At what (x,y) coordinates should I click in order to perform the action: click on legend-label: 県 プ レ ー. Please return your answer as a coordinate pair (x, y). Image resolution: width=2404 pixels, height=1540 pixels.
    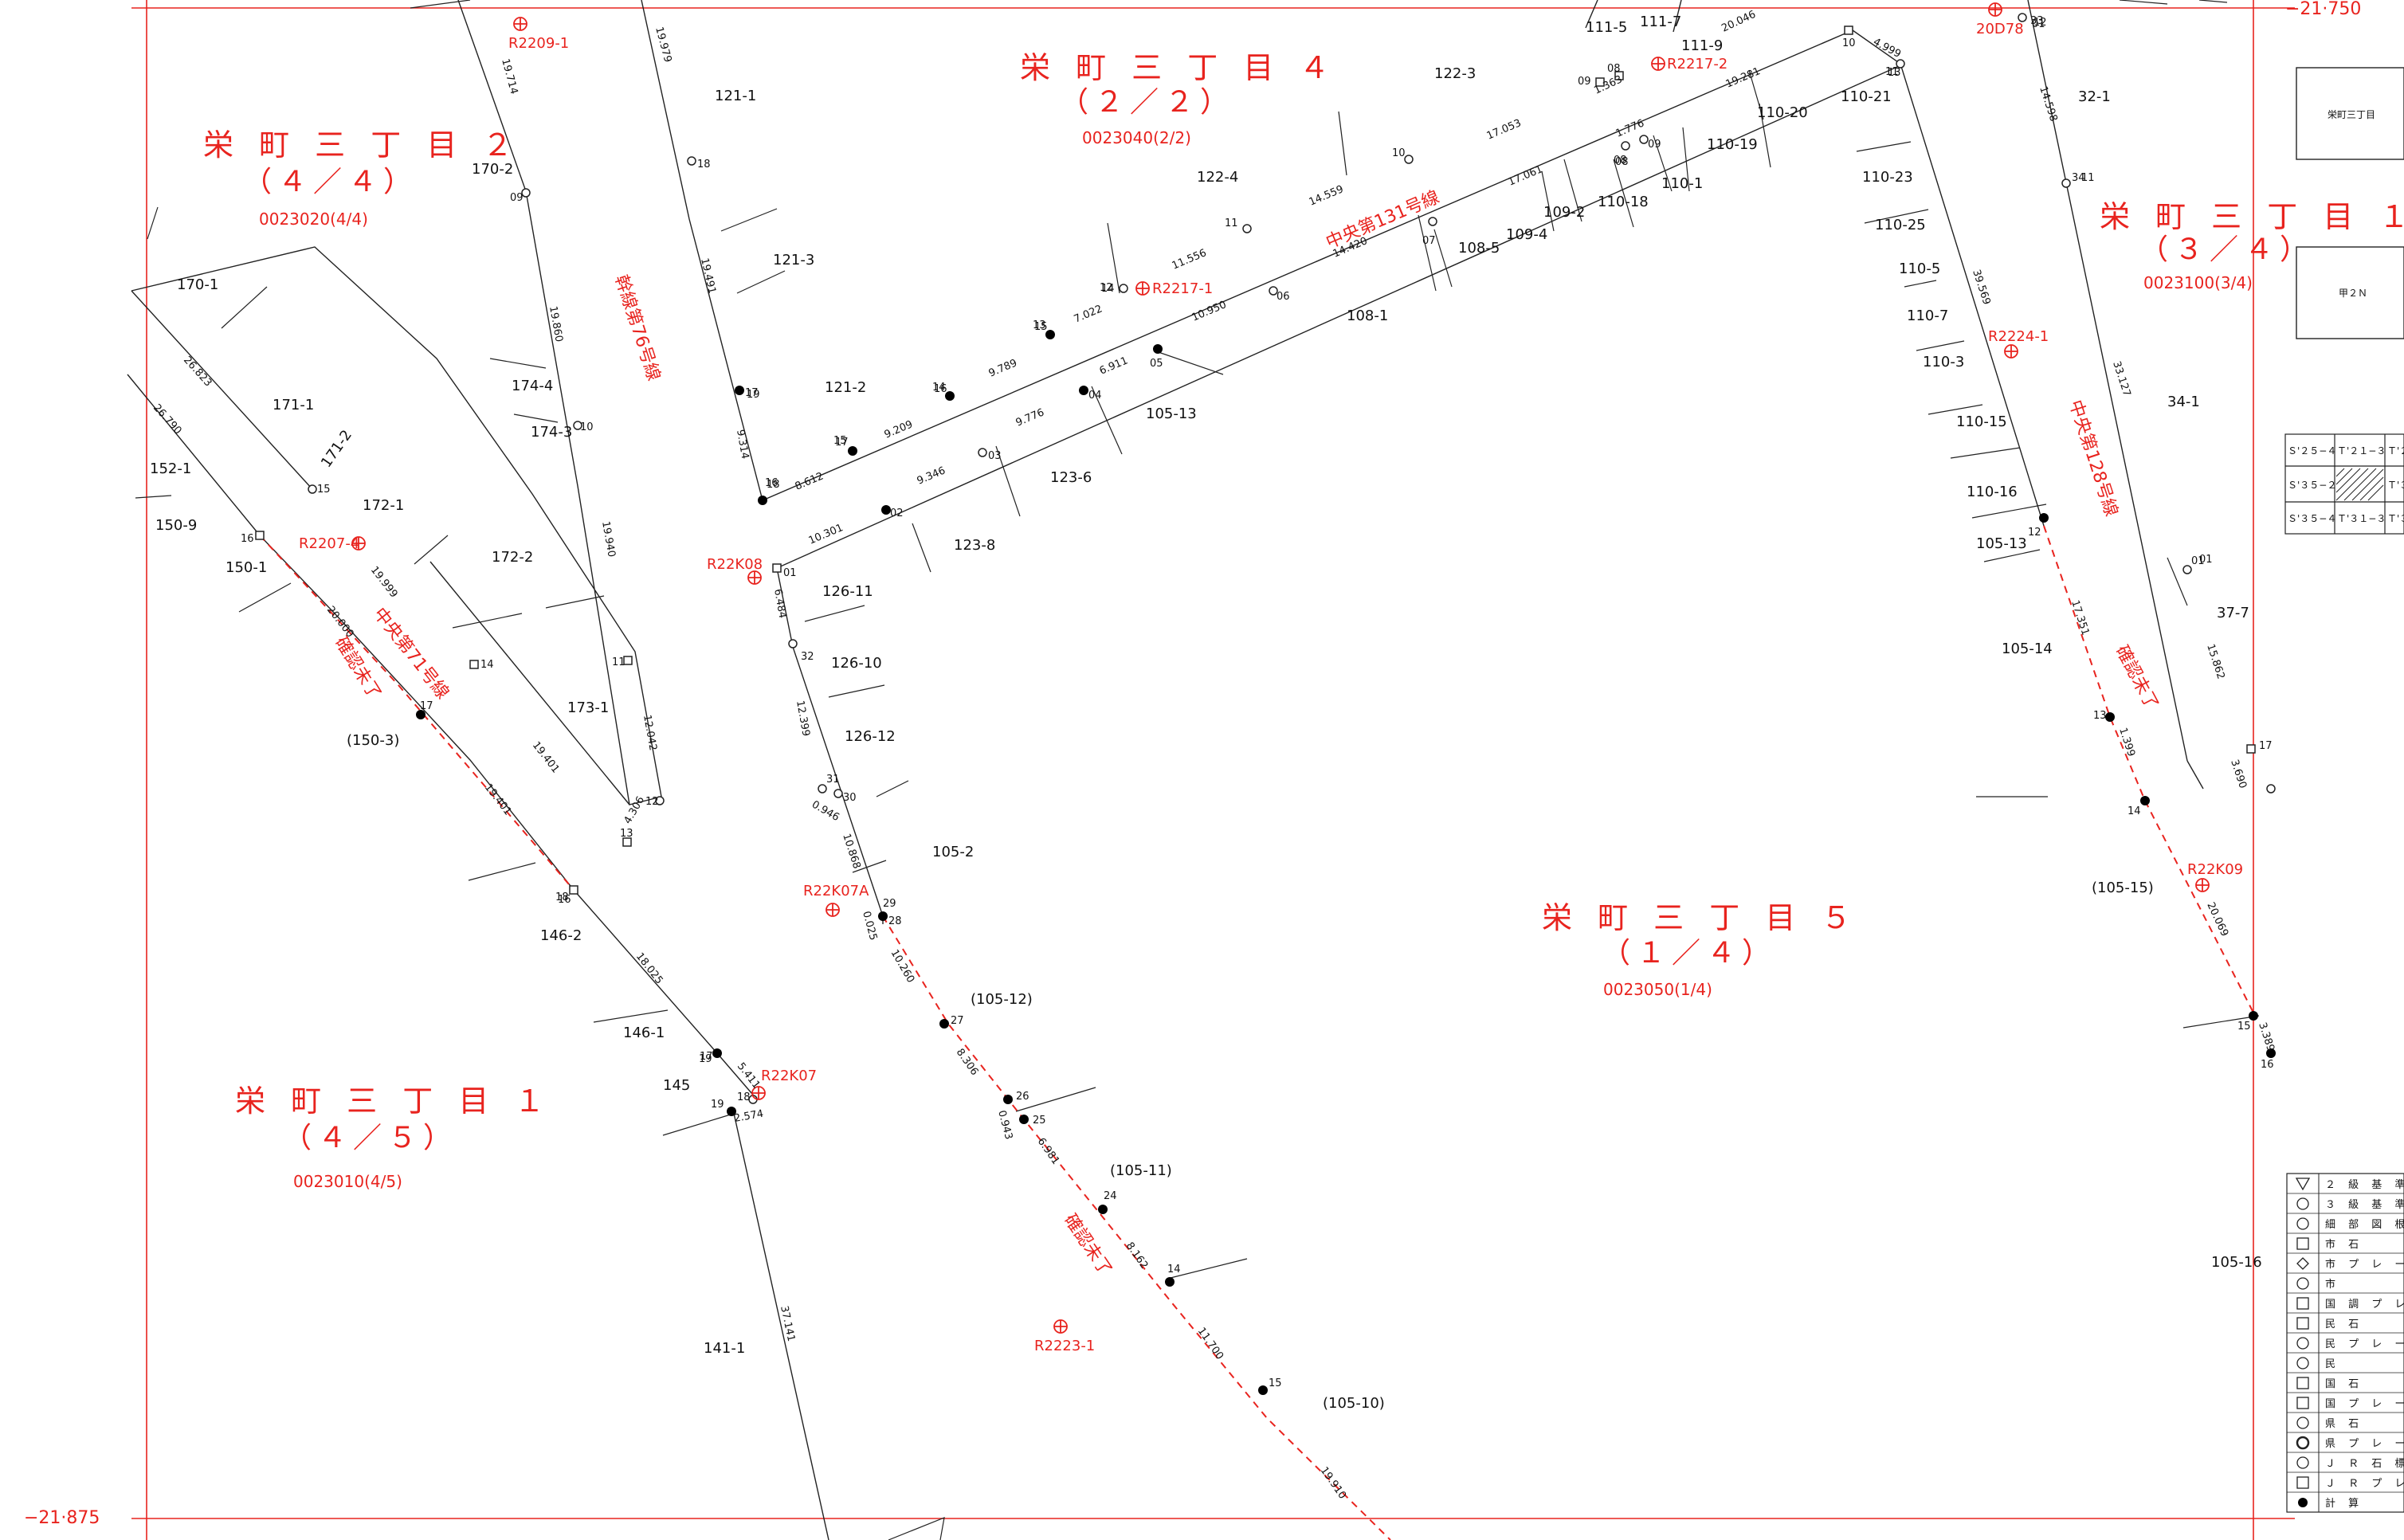
    Looking at the image, I should click on (2364, 1444).